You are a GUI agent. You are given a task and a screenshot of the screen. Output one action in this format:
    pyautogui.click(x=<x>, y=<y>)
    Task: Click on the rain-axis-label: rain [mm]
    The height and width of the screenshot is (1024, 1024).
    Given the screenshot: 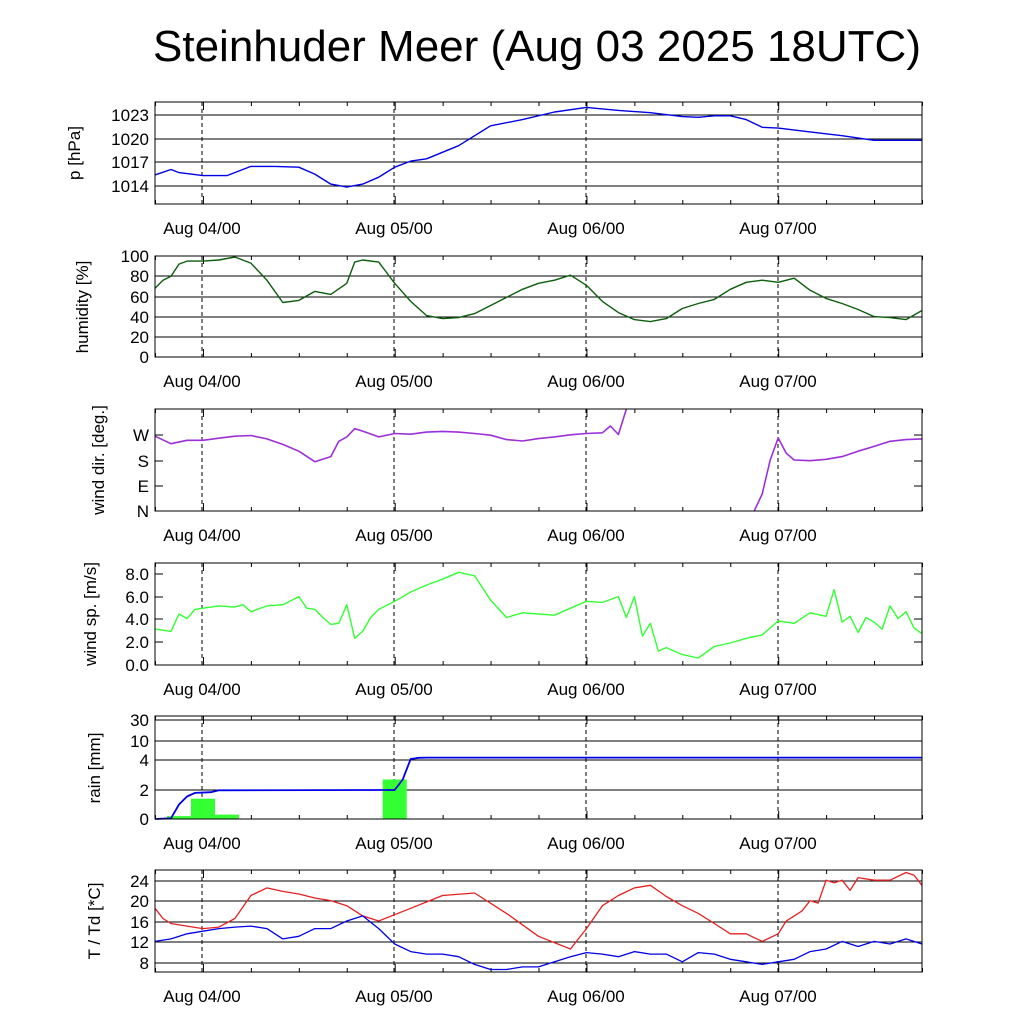 What is the action you would take?
    pyautogui.click(x=94, y=768)
    